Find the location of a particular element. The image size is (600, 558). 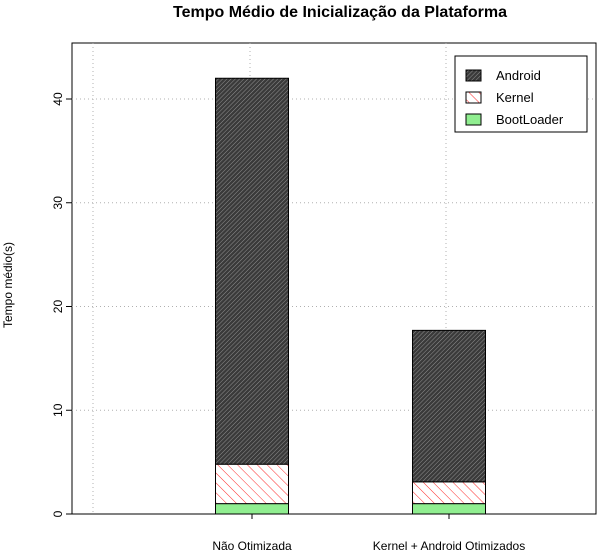

legend-label-bootloader: BootLoader is located at coordinates (530, 119).